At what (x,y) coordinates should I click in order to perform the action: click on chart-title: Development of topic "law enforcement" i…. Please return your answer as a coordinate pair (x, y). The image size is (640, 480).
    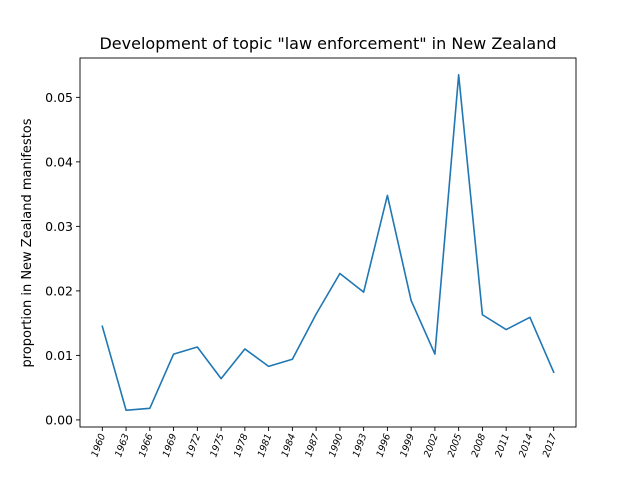
    Looking at the image, I should click on (327, 43).